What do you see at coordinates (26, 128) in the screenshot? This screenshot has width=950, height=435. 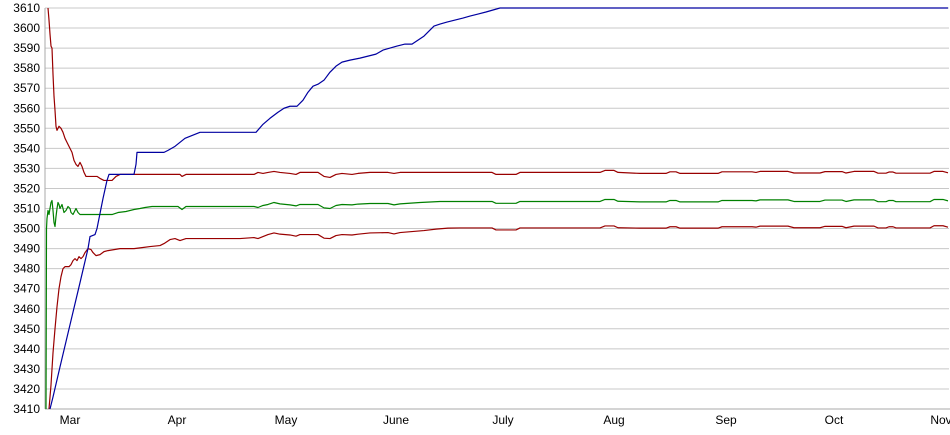 I see `y-tick-label: 3550` at bounding box center [26, 128].